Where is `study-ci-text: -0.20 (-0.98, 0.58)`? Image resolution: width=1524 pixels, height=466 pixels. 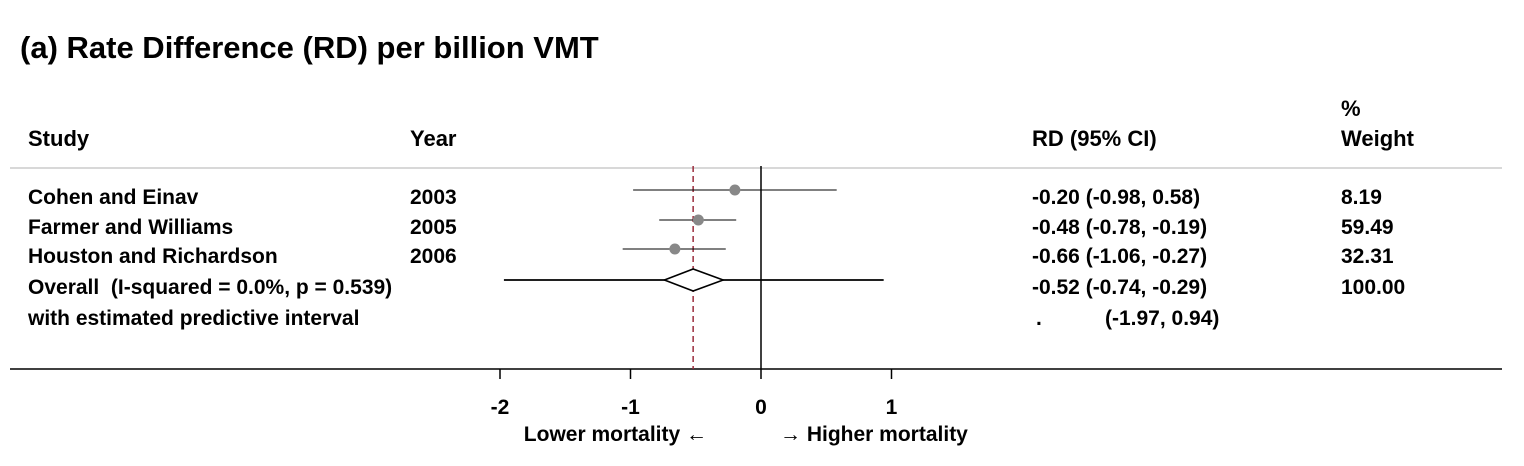
study-ci-text: -0.20 (-0.98, 0.58) is located at coordinates (1116, 197).